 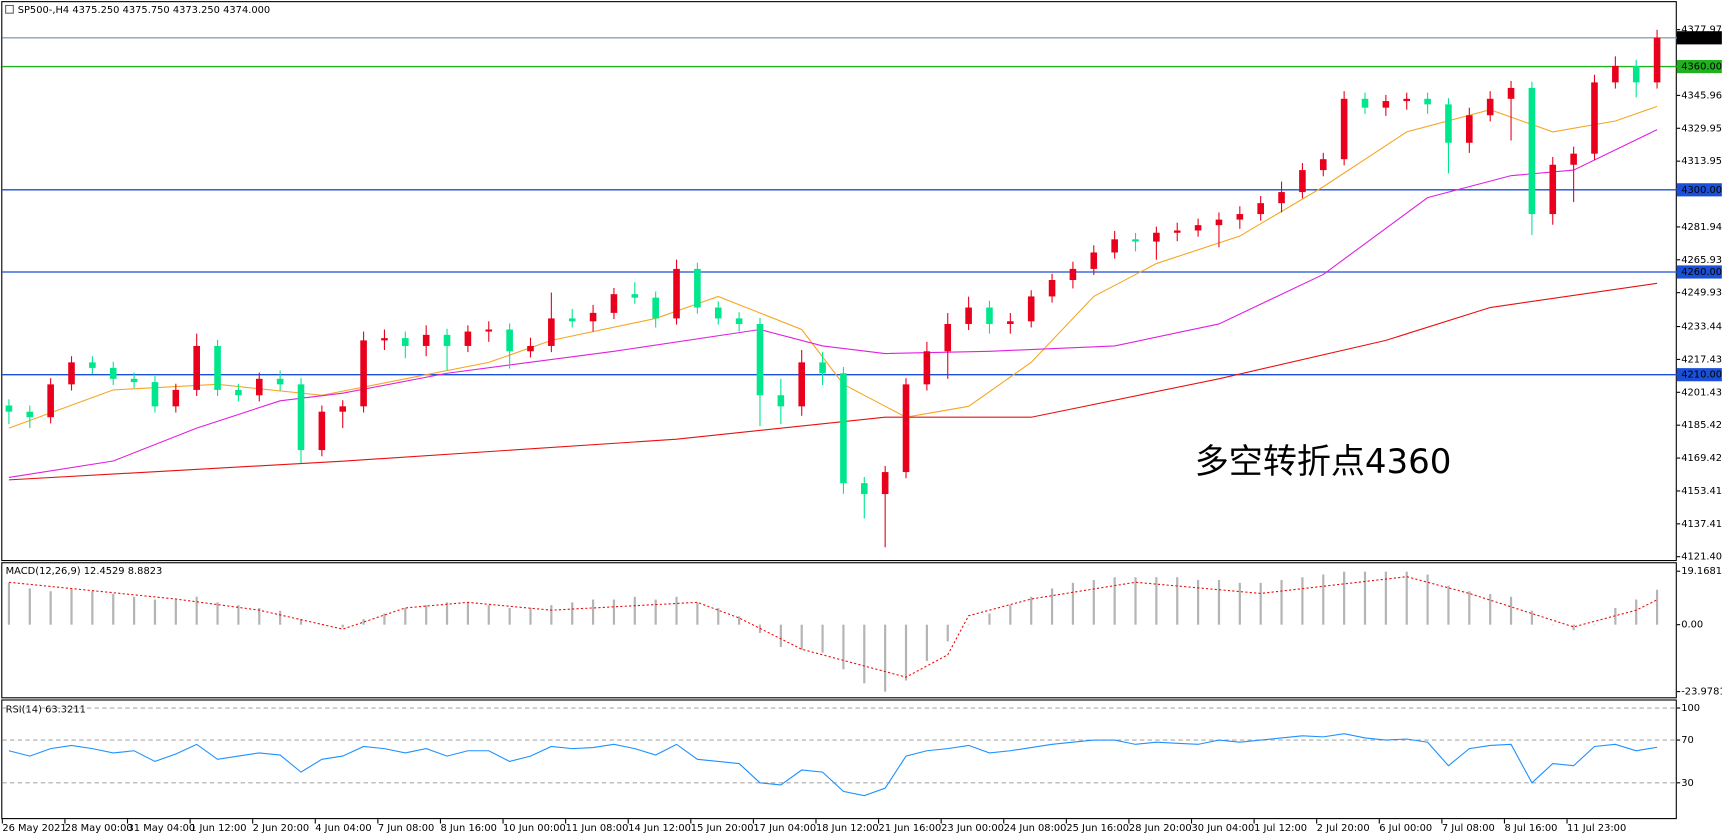 I want to click on level-label: 4210.000, so click(x=1701, y=375).